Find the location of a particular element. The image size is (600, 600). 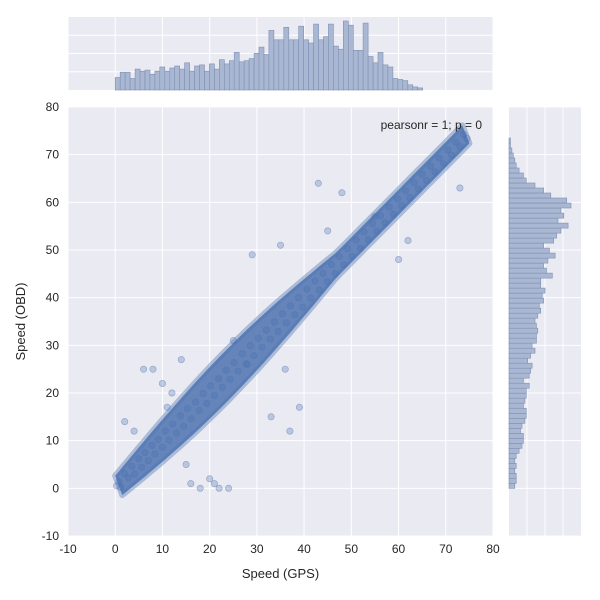

y-tick-label: 0 is located at coordinates (55, 488).